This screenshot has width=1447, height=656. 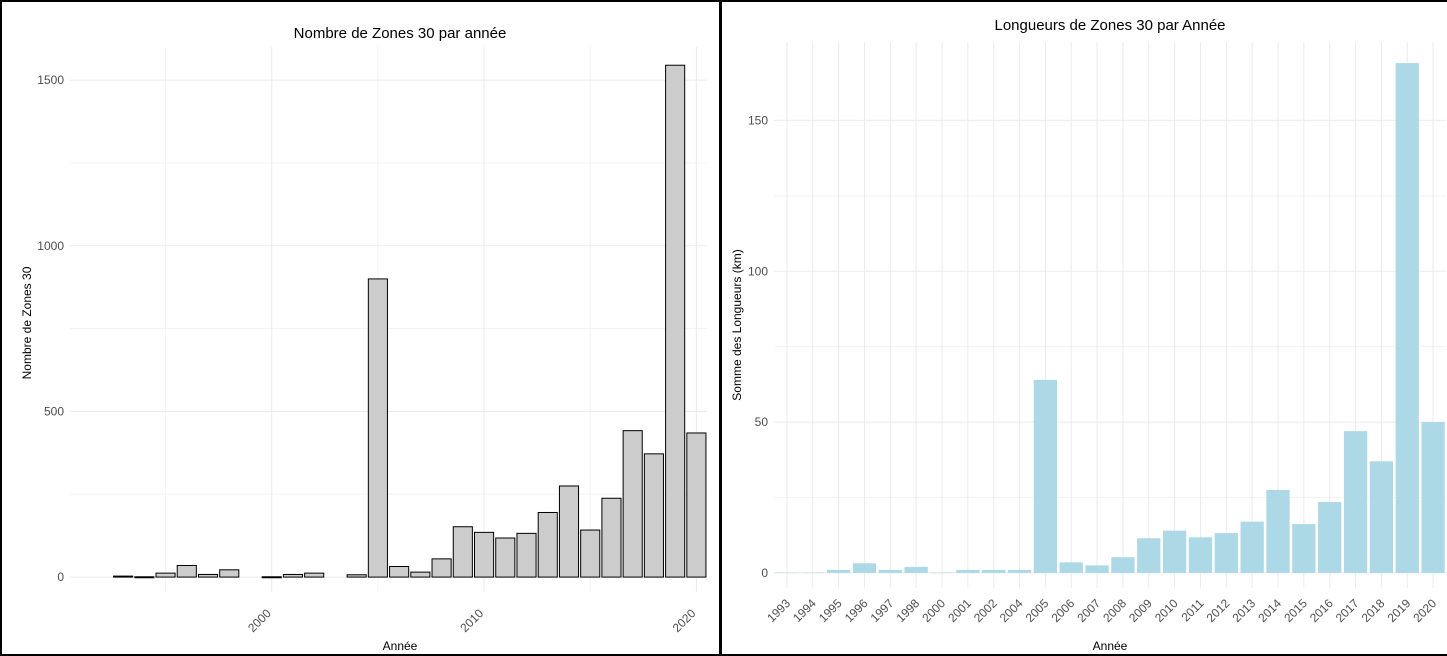 What do you see at coordinates (1063, 610) in the screenshot?
I see `right-x-tick-label: 2006` at bounding box center [1063, 610].